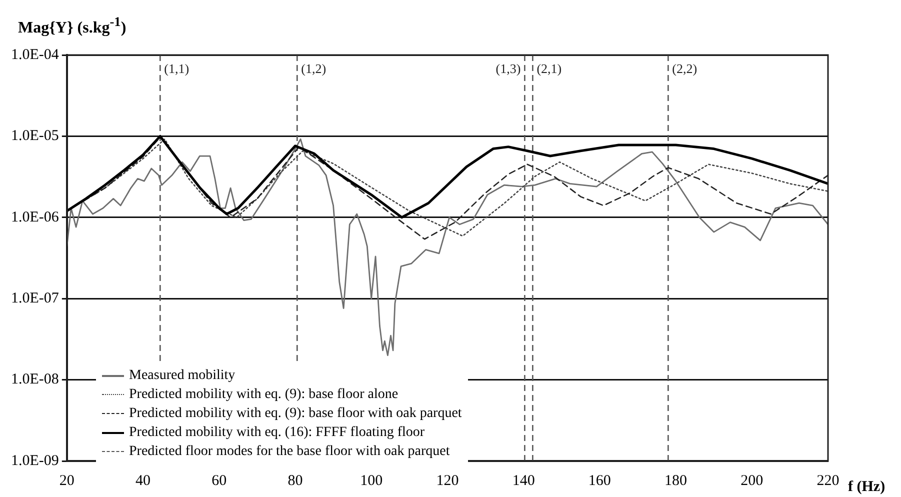  What do you see at coordinates (685, 68) in the screenshot?
I see `annotation: (2,2)` at bounding box center [685, 68].